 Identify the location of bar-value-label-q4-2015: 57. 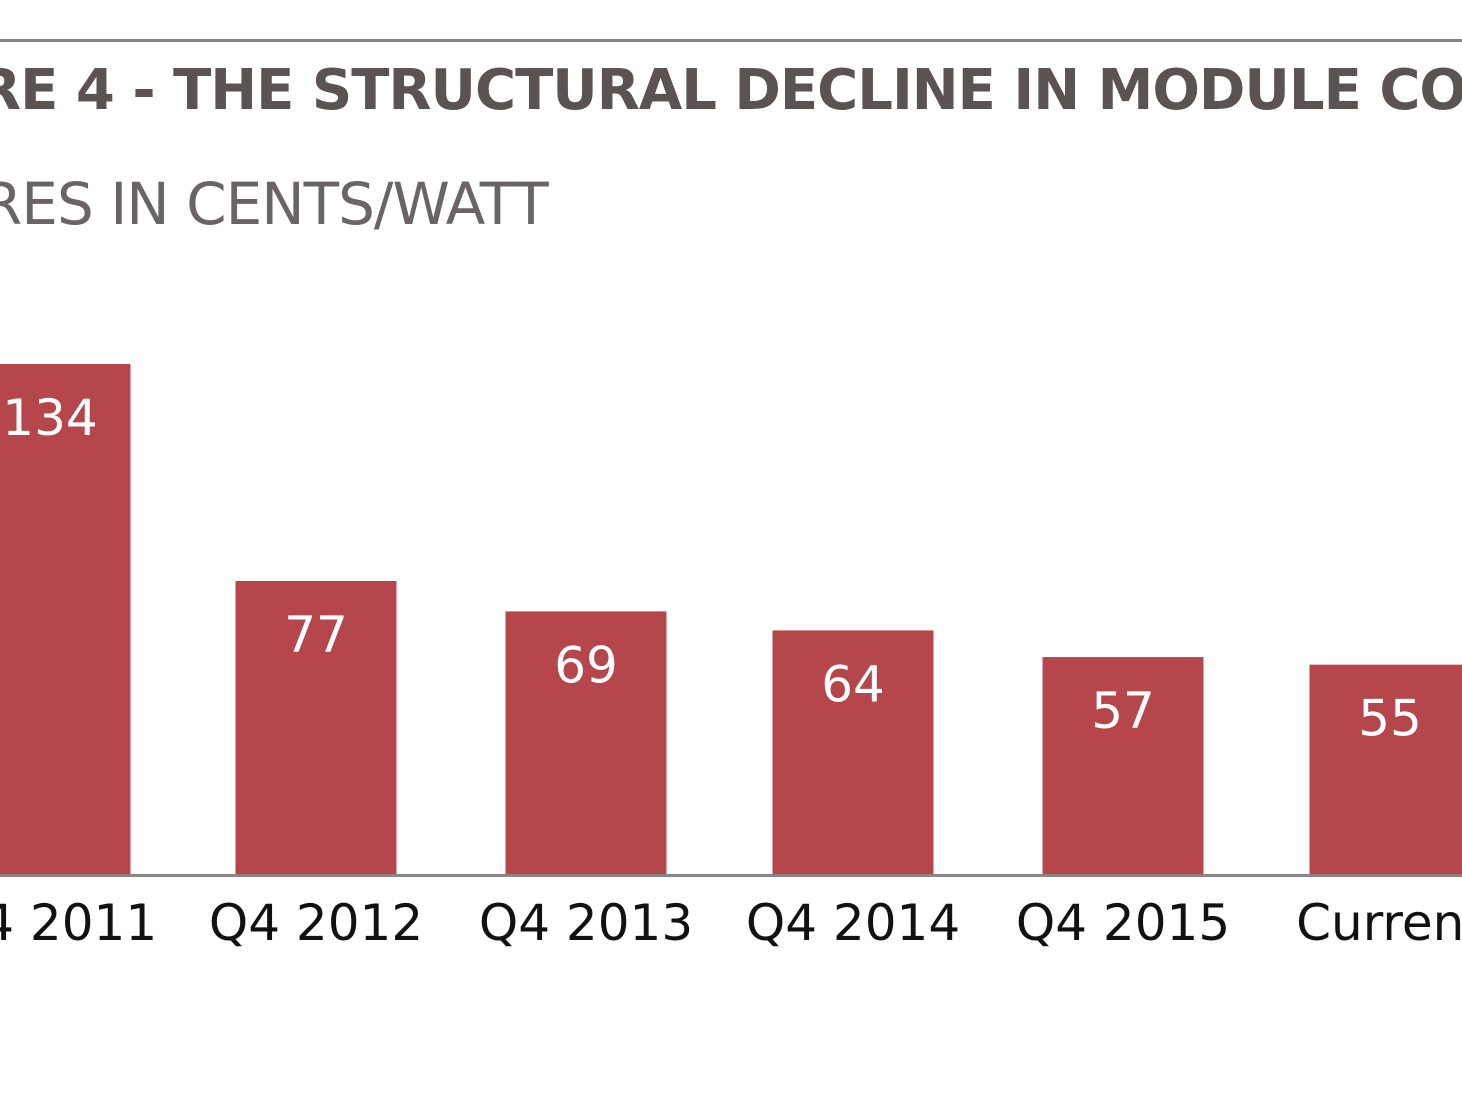
(1123, 711).